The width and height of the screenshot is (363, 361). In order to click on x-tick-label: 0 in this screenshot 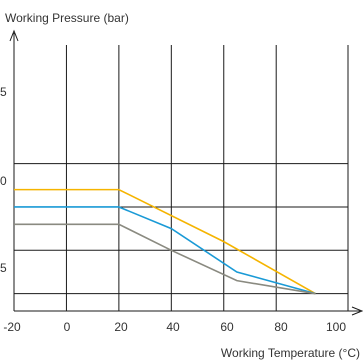, I will do `click(67, 327)`.